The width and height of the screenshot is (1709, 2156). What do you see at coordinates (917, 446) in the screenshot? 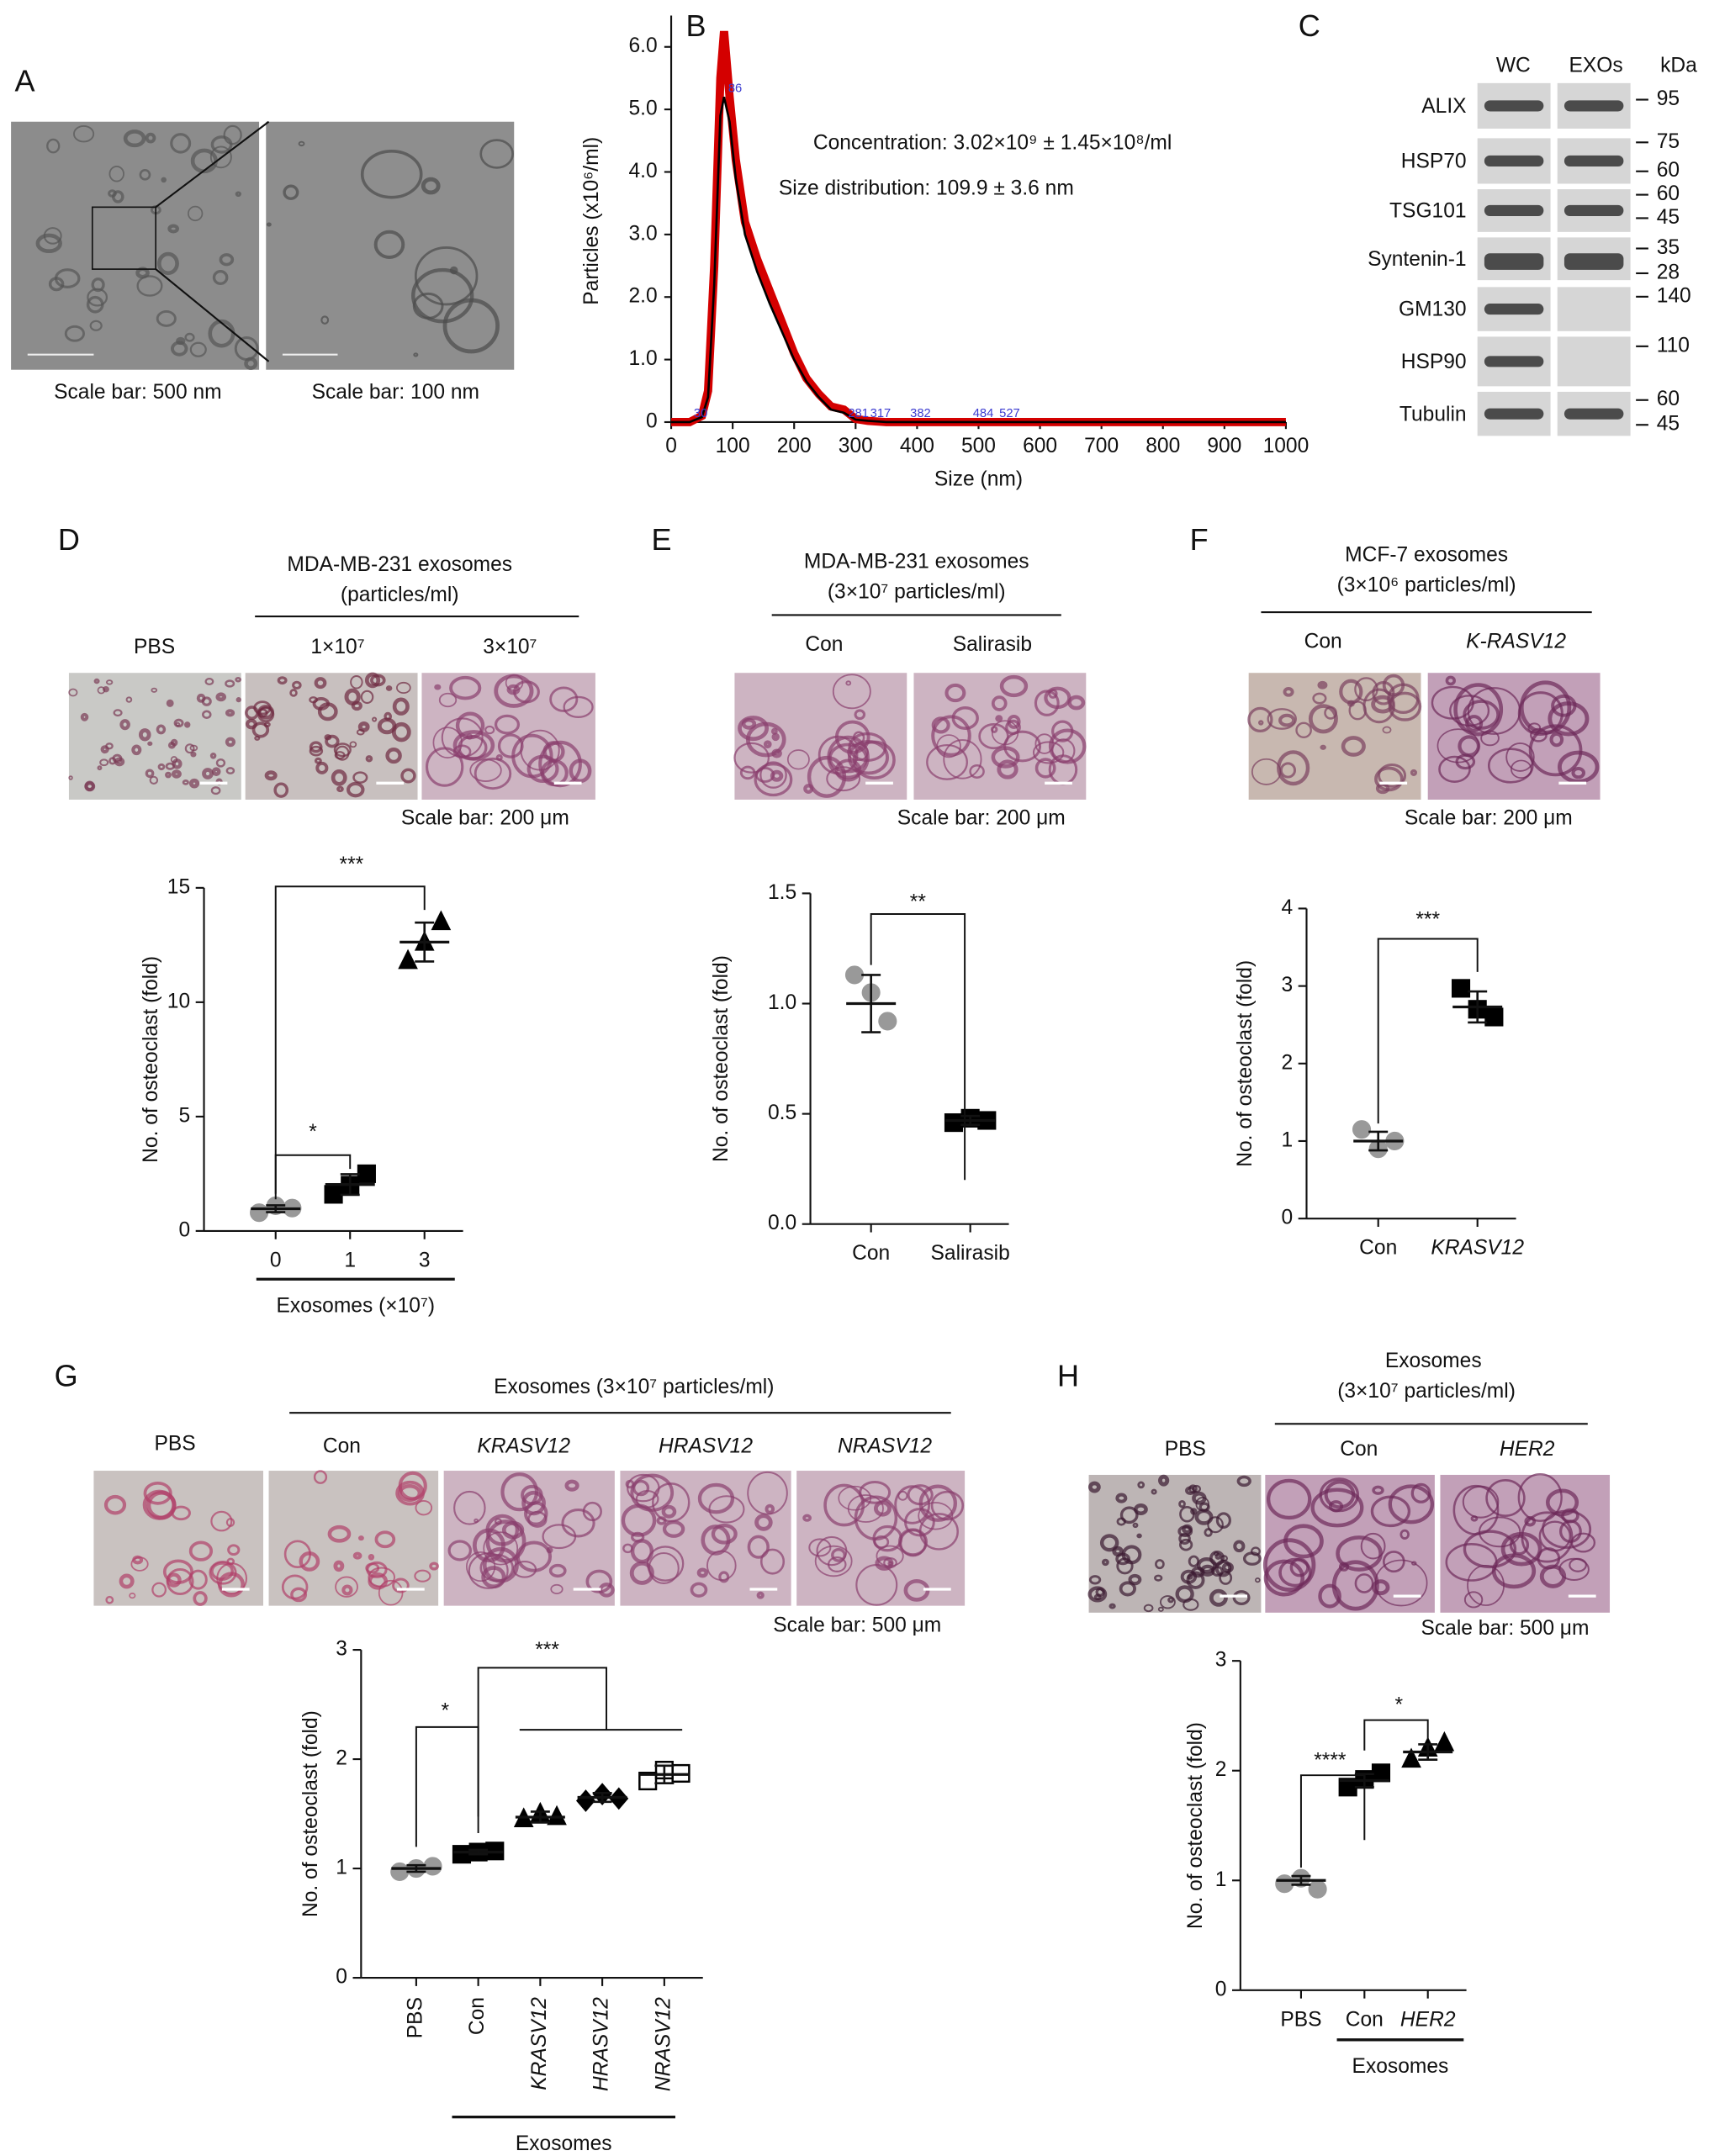
I see `x-tick-label: 400` at bounding box center [917, 446].